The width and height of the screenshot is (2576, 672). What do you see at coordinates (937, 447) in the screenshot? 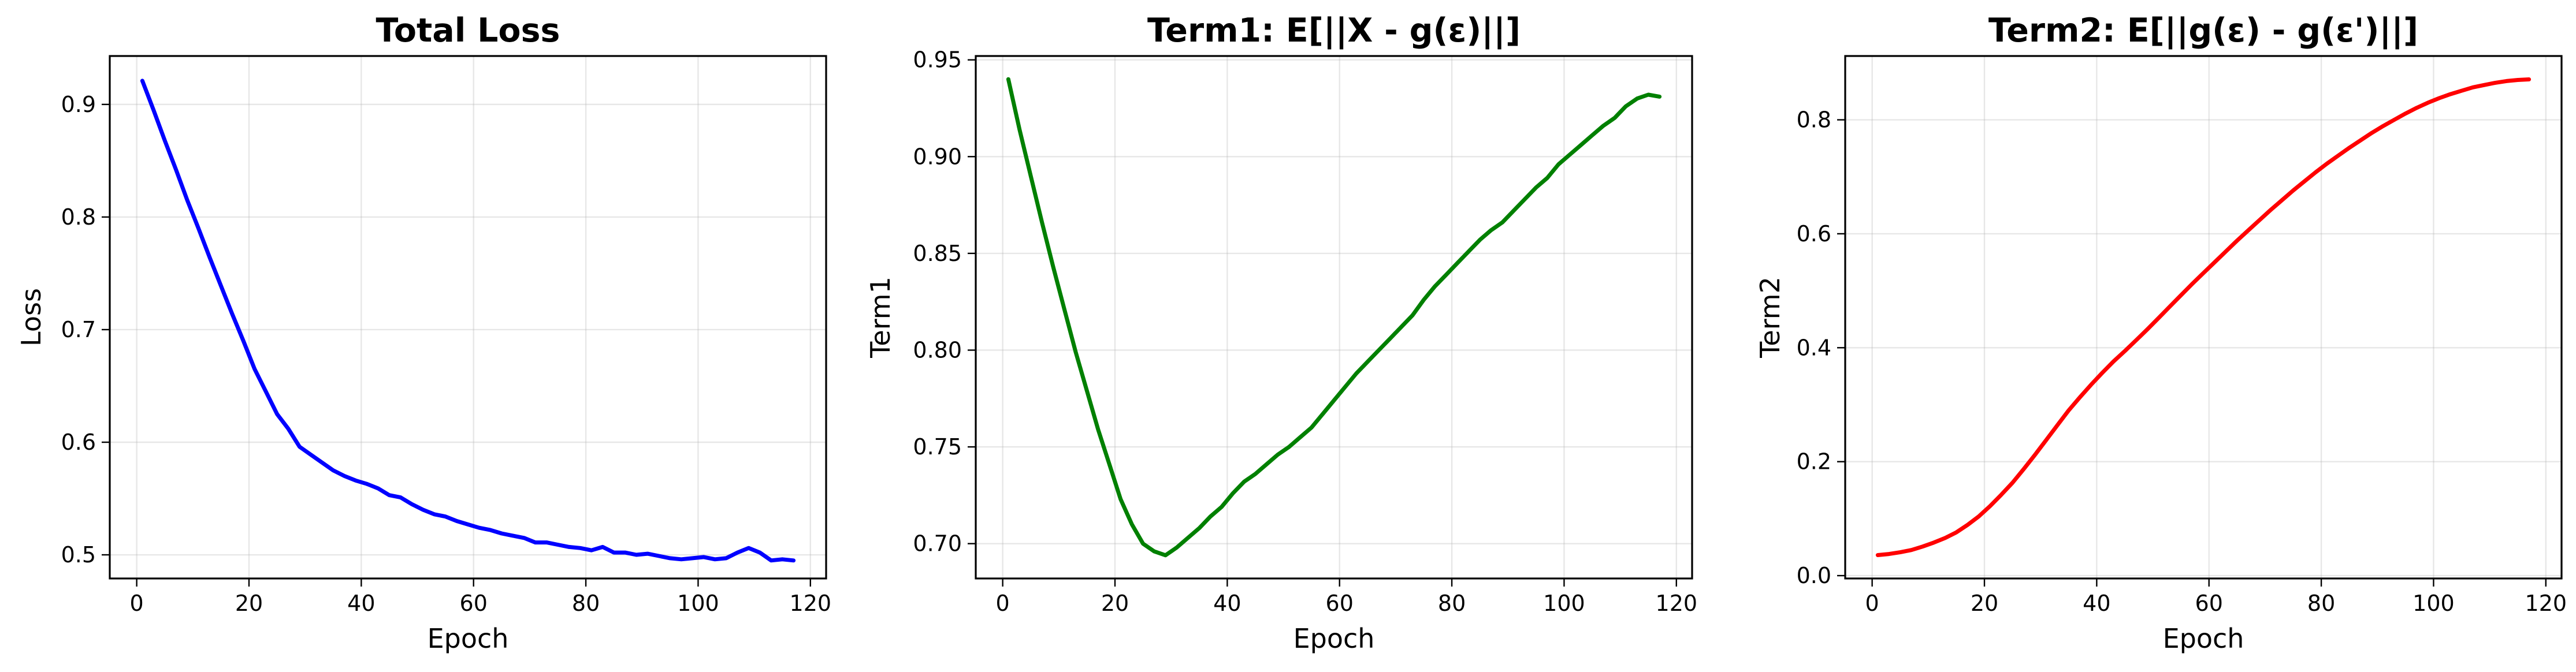
I see `y-tick-label: 0.75` at bounding box center [937, 447].